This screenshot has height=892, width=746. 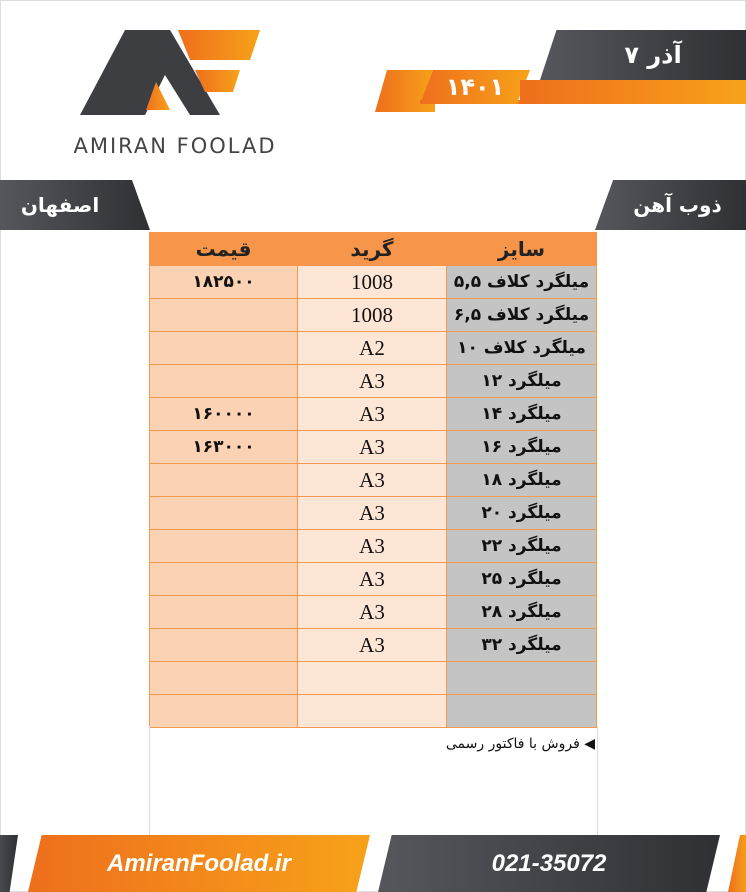 I want to click on note-text: فروش با فاکتور رسمی, so click(x=512, y=744).